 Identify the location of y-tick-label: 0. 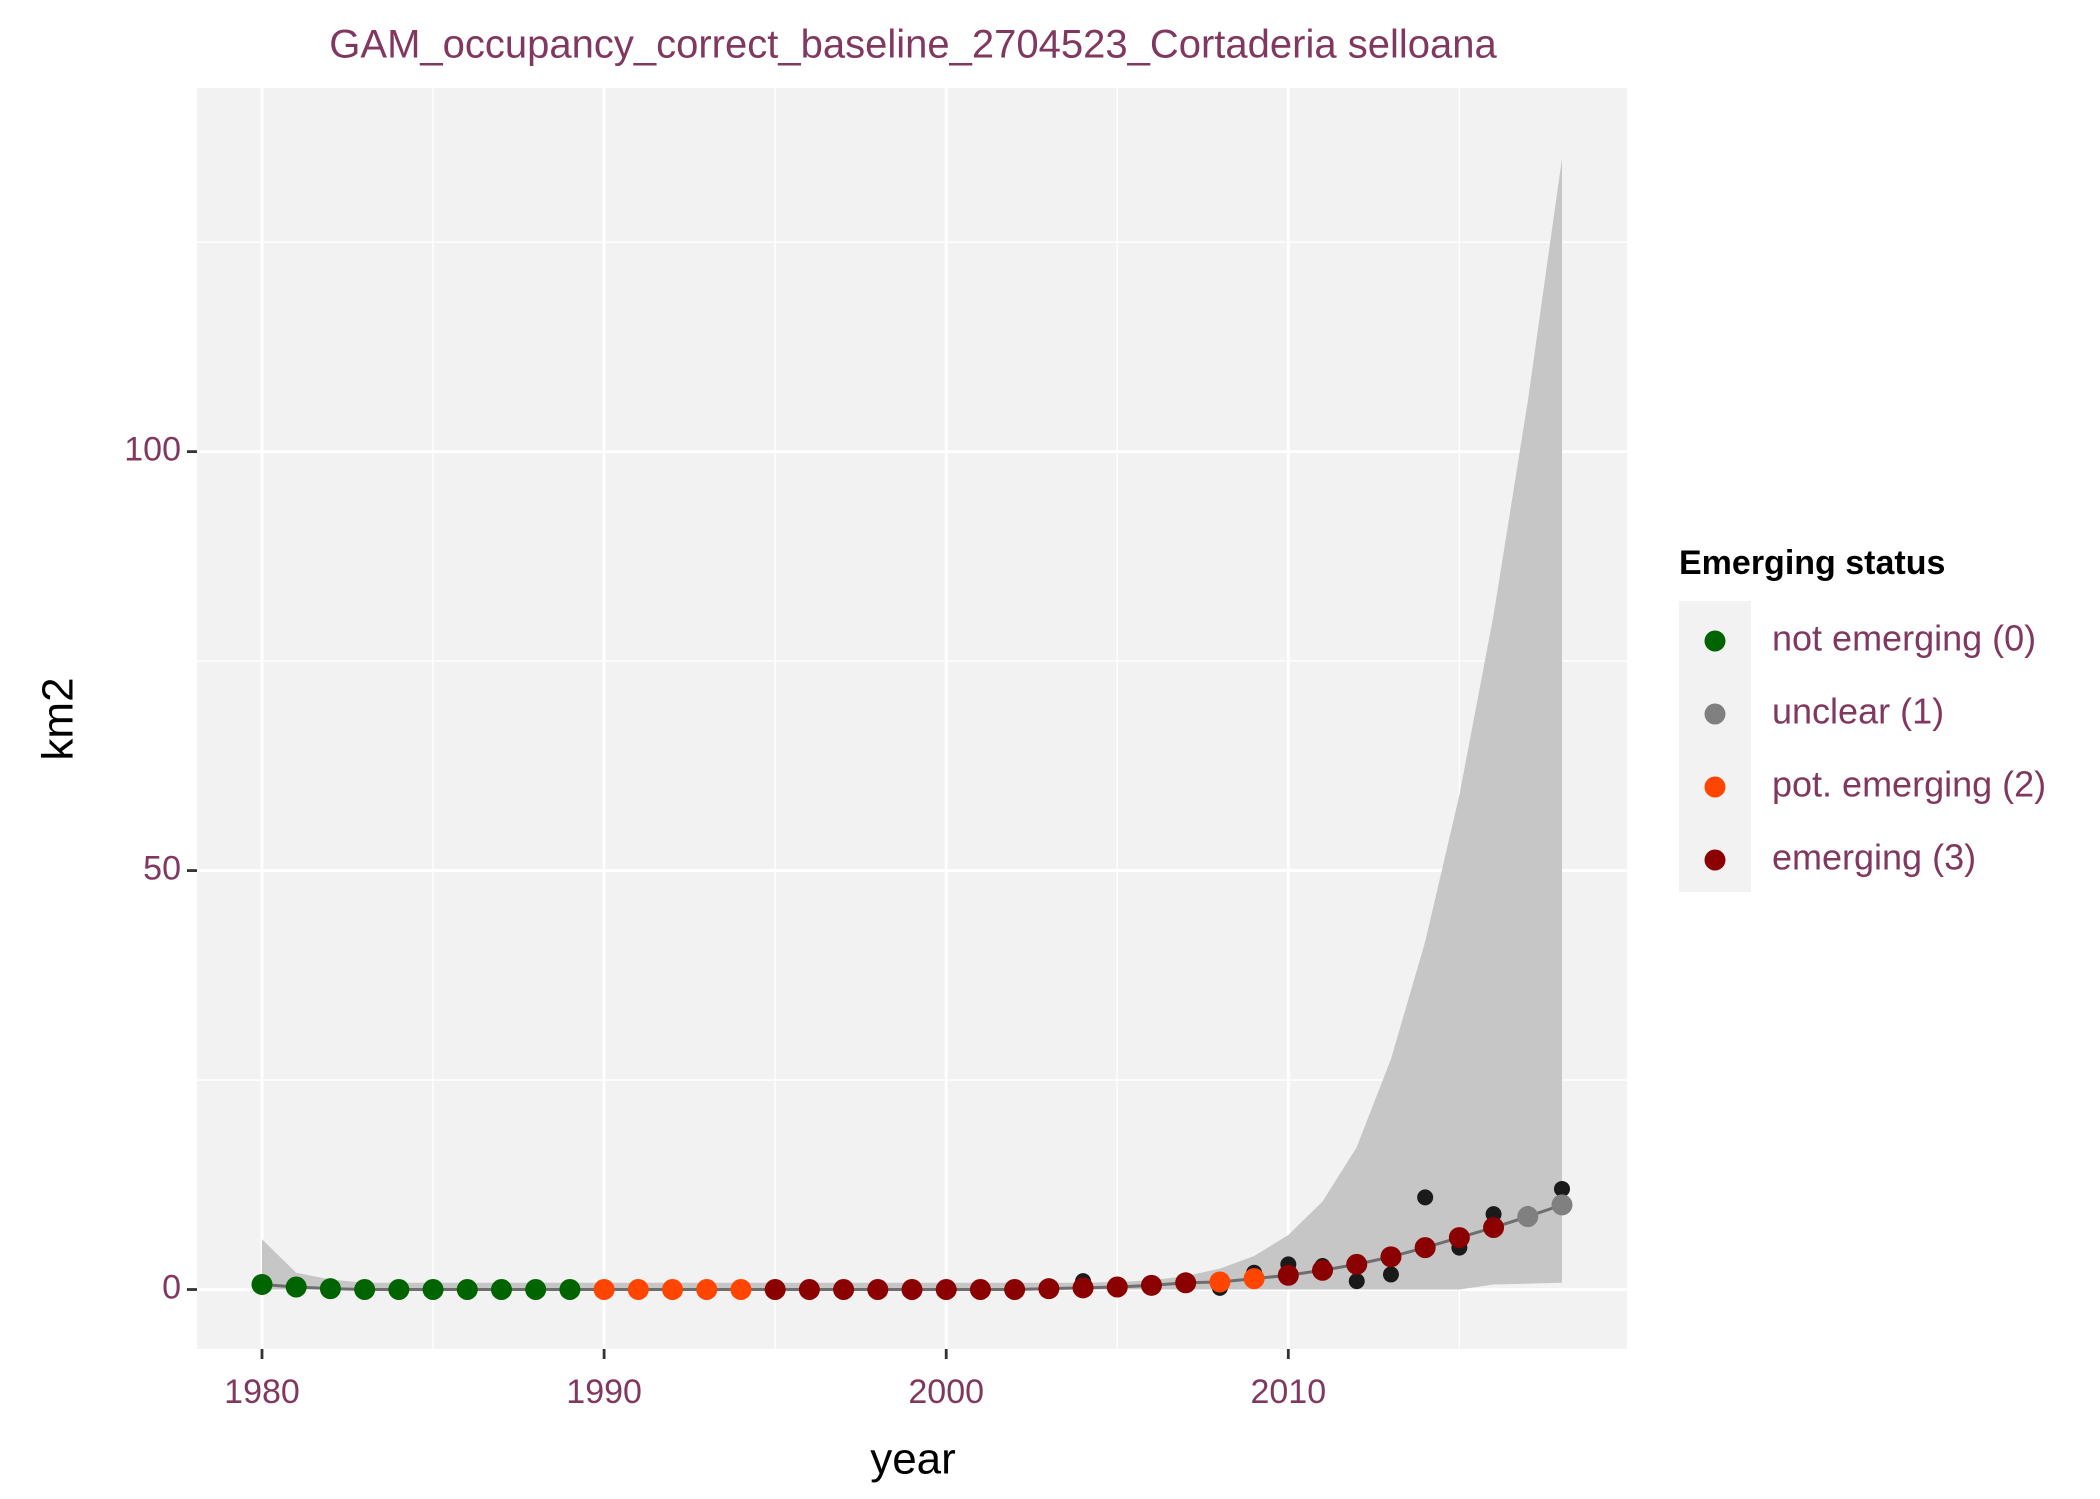
(171, 1287).